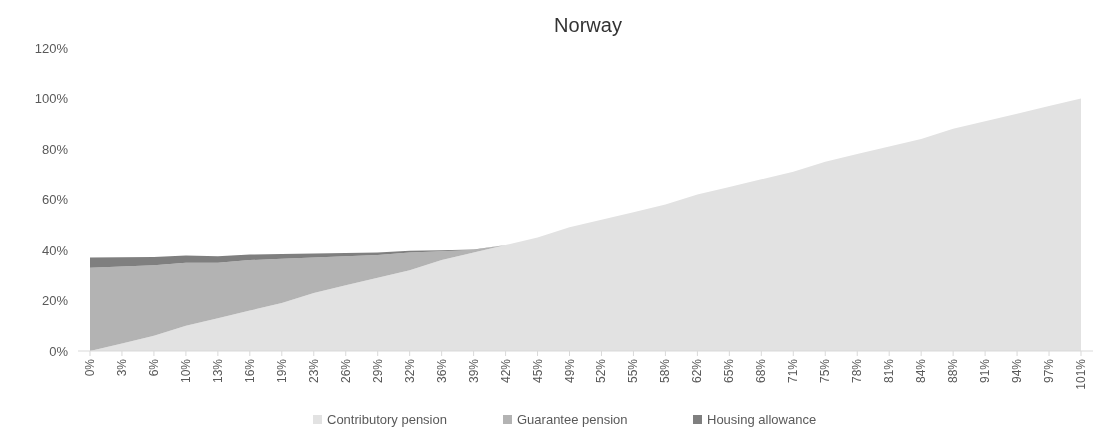  What do you see at coordinates (1049, 371) in the screenshot?
I see `x-tick-label: 97%` at bounding box center [1049, 371].